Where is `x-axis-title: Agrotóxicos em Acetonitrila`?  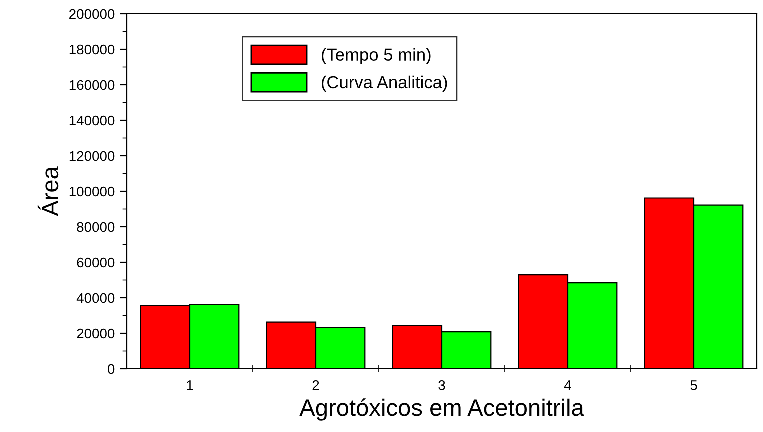 x-axis-title: Agrotóxicos em Acetonitrila is located at coordinates (442, 409).